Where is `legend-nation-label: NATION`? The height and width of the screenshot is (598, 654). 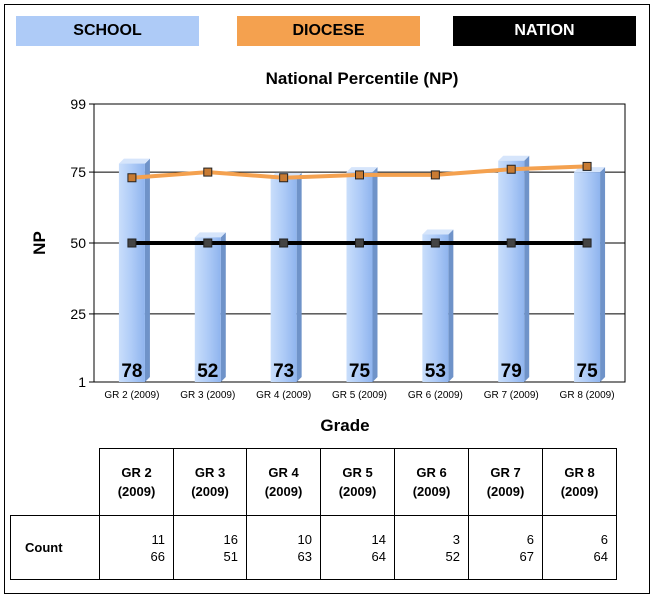
legend-nation-label: NATION is located at coordinates (544, 30).